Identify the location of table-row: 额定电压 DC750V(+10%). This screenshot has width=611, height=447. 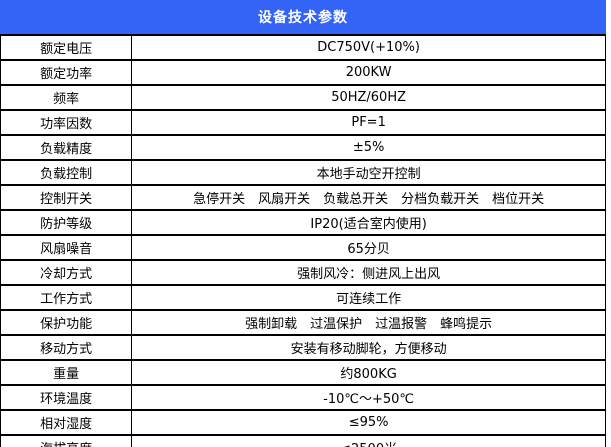
(303, 47).